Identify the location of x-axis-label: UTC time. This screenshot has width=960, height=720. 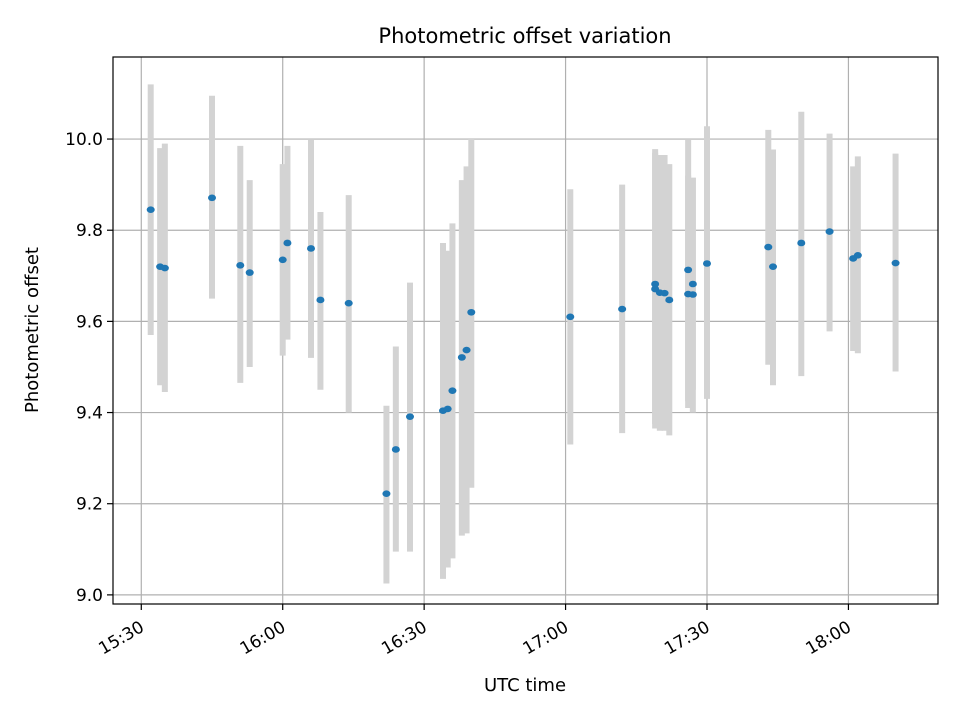
(525, 685).